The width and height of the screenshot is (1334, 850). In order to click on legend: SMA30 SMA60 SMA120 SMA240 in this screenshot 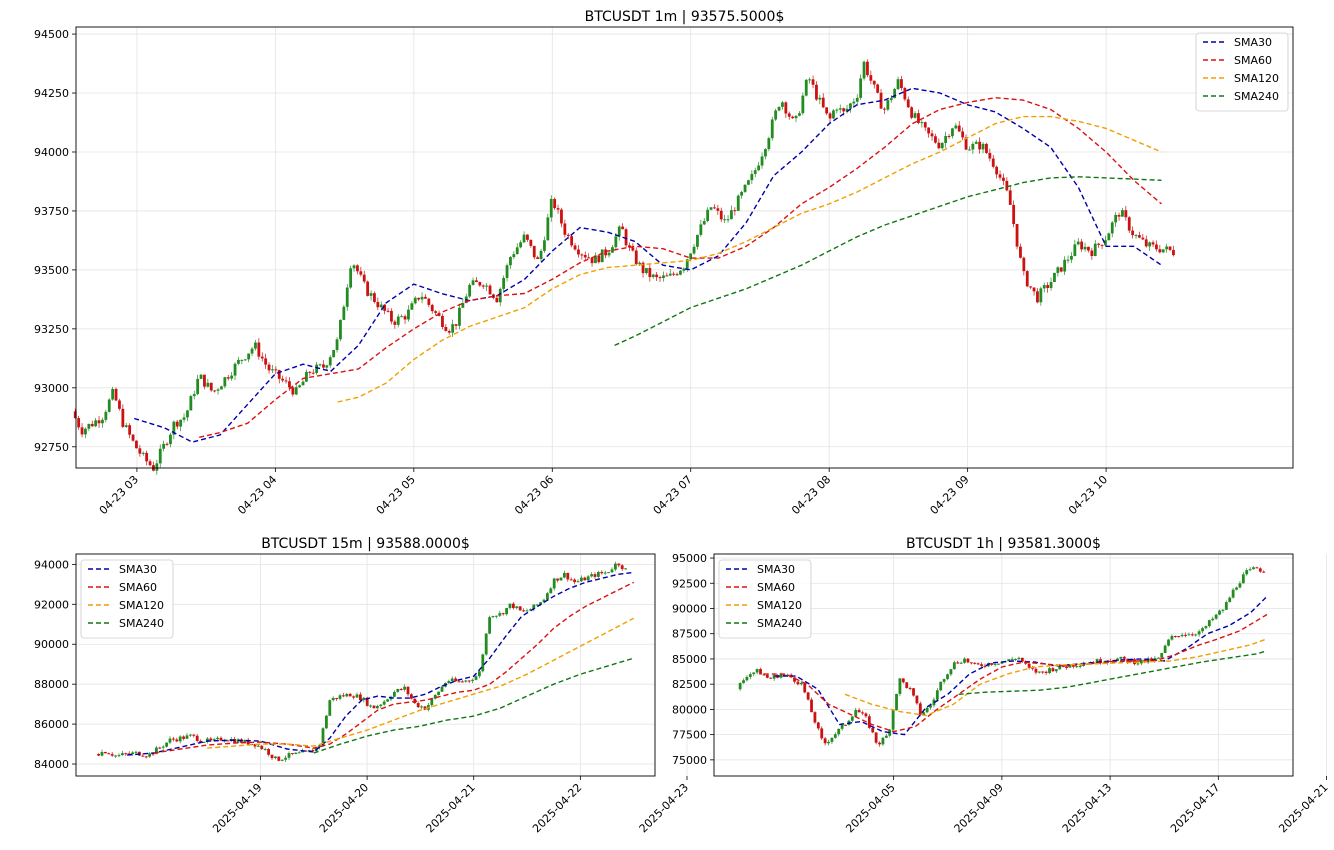, I will do `click(765, 599)`.